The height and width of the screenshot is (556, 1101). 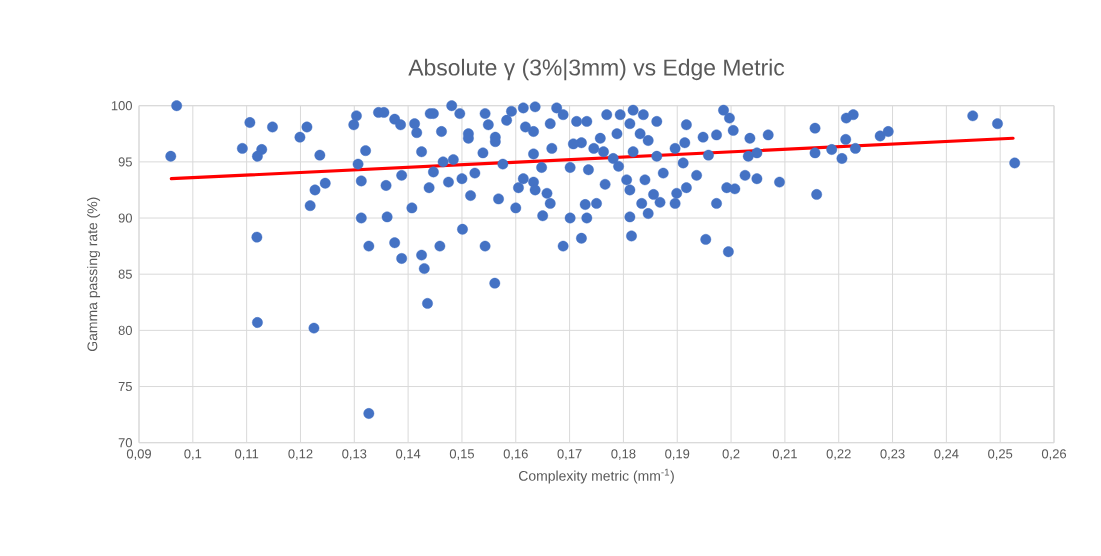 What do you see at coordinates (125, 443) in the screenshot?
I see `y-tick-label: 70` at bounding box center [125, 443].